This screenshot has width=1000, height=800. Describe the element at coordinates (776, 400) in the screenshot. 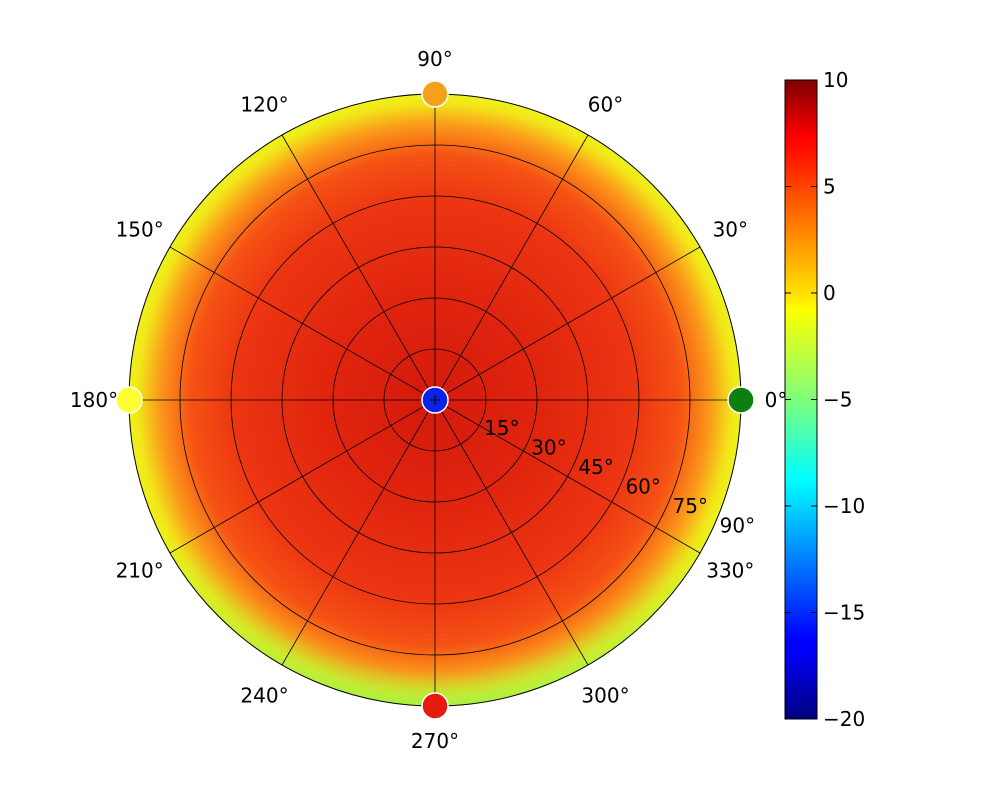

I see `angle-tick-label-0: 0°` at that location.